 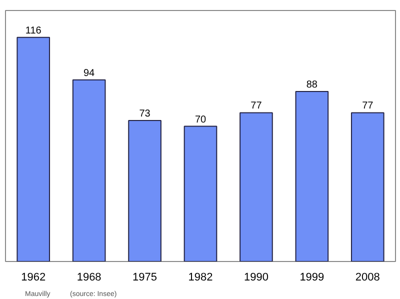 What do you see at coordinates (367, 278) in the screenshot?
I see `x-tick-label: 2008` at bounding box center [367, 278].